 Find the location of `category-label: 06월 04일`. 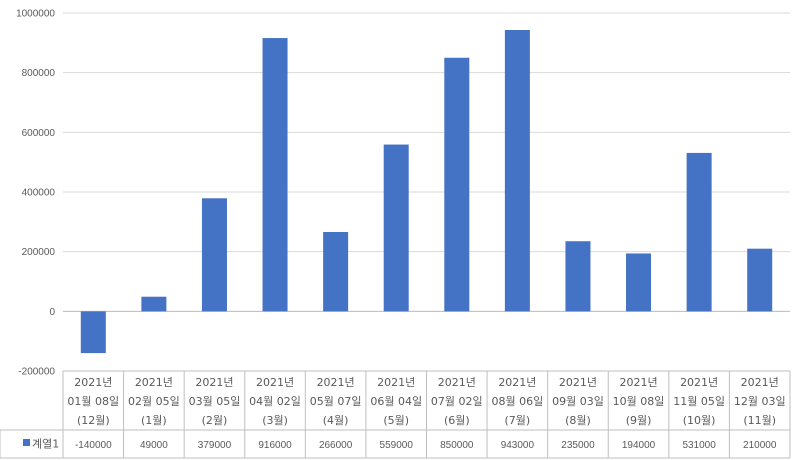

category-label: 06월 04일 is located at coordinates (396, 401).